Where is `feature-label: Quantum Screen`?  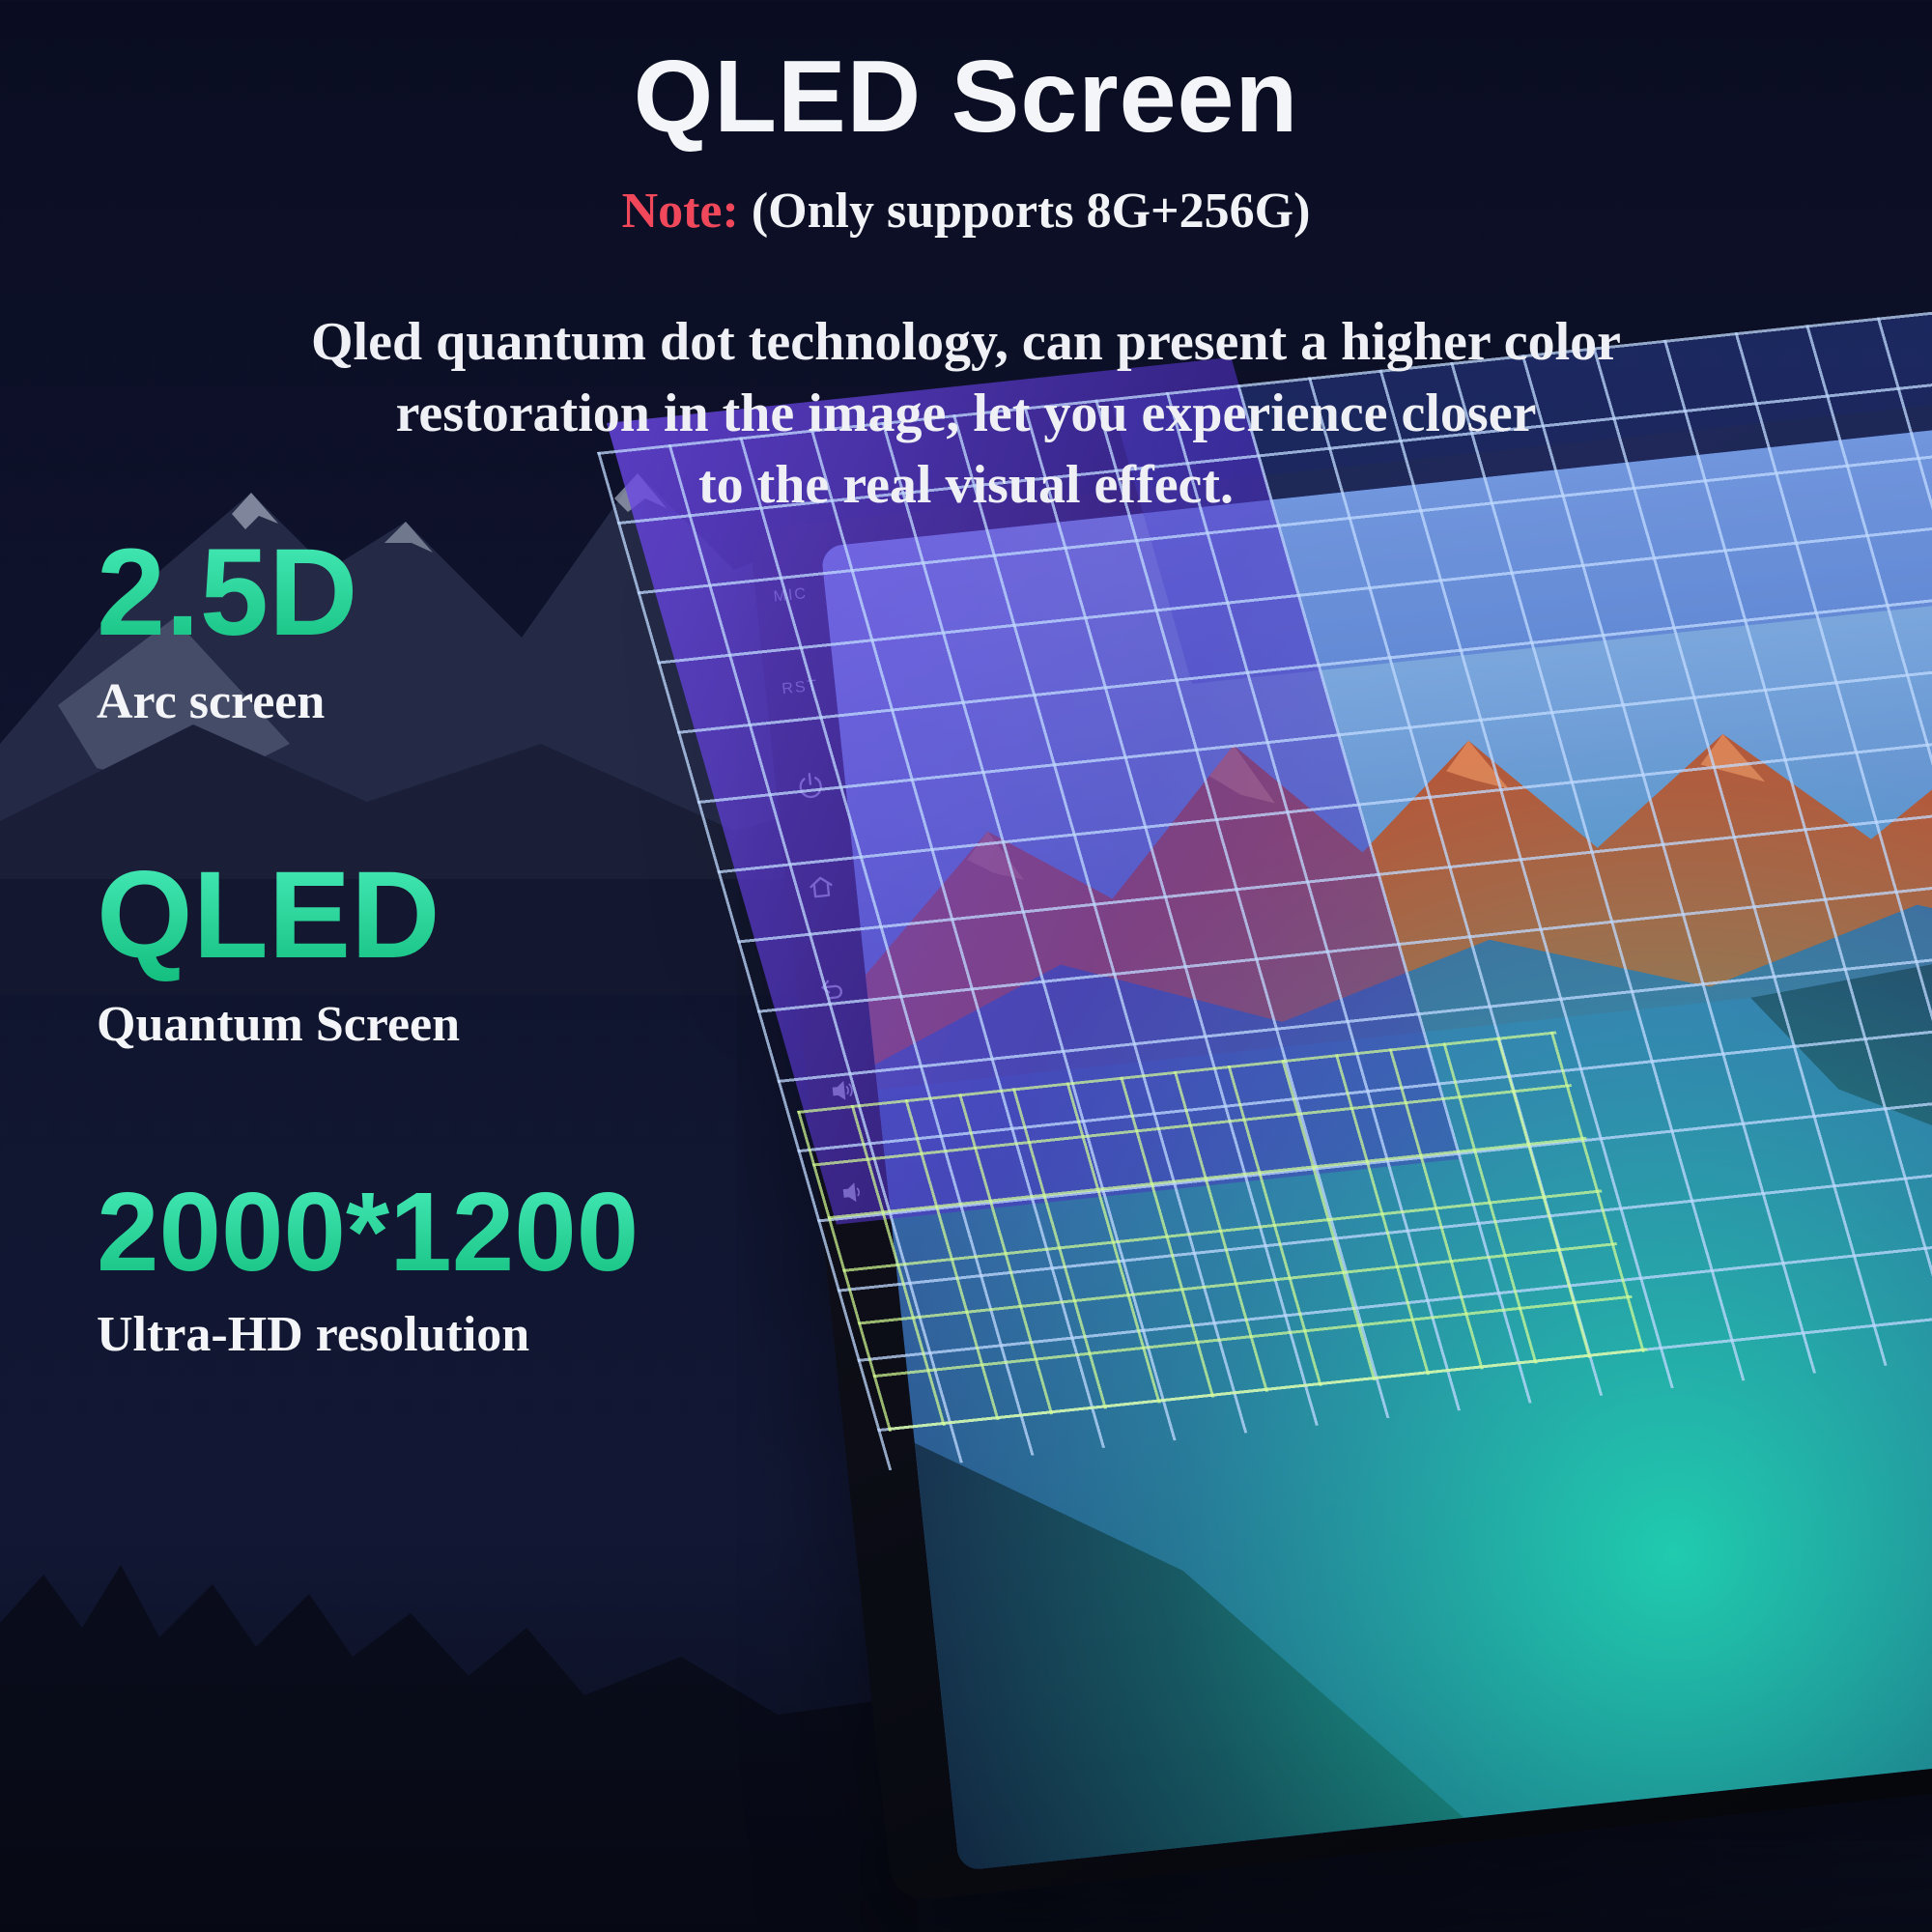
feature-label: Quantum Screen is located at coordinates (279, 1024).